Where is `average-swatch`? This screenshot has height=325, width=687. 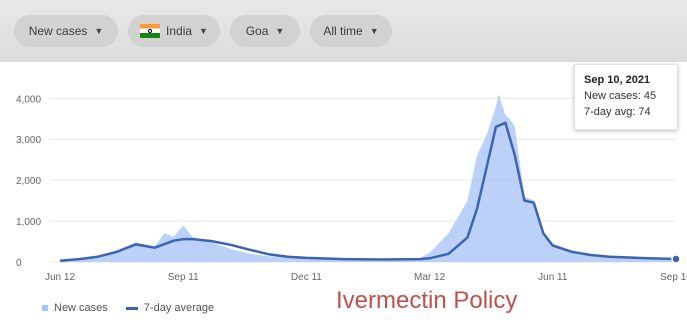
average-swatch is located at coordinates (131, 308).